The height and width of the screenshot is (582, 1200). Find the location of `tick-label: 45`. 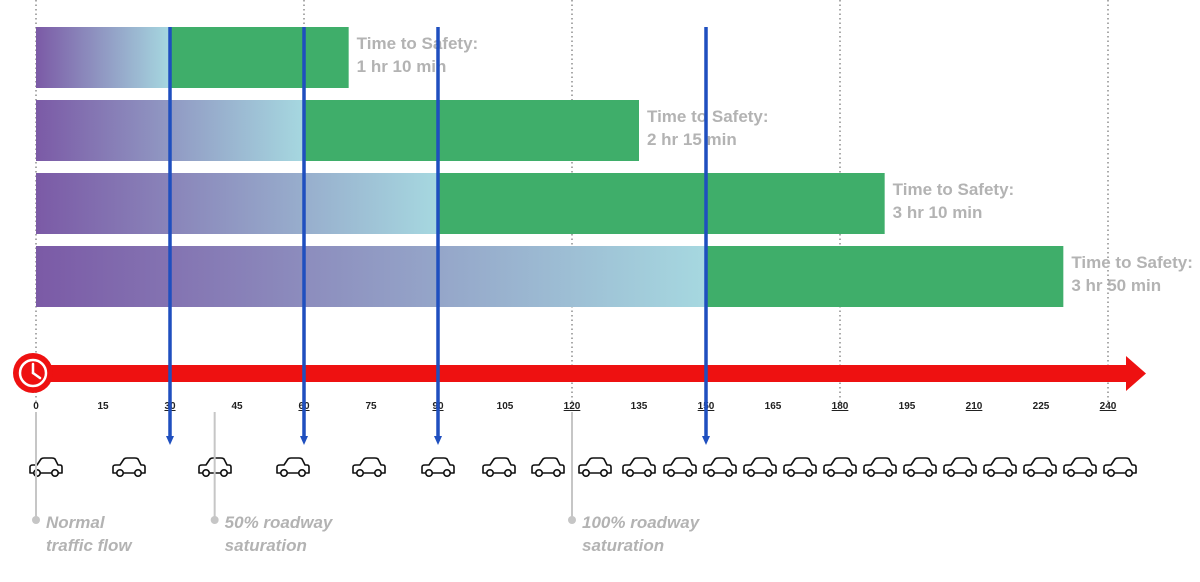

tick-label: 45 is located at coordinates (237, 406).